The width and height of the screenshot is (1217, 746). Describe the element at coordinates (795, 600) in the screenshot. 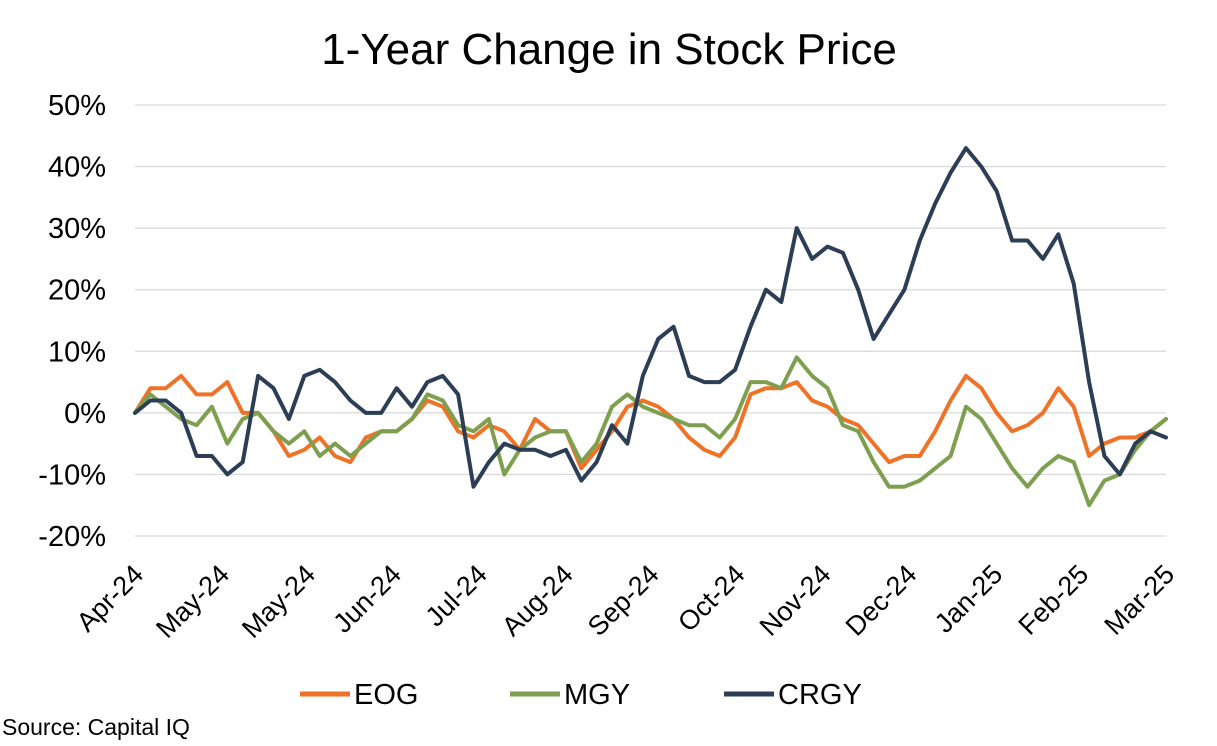

I see `x-tick-label: Nov-24` at that location.